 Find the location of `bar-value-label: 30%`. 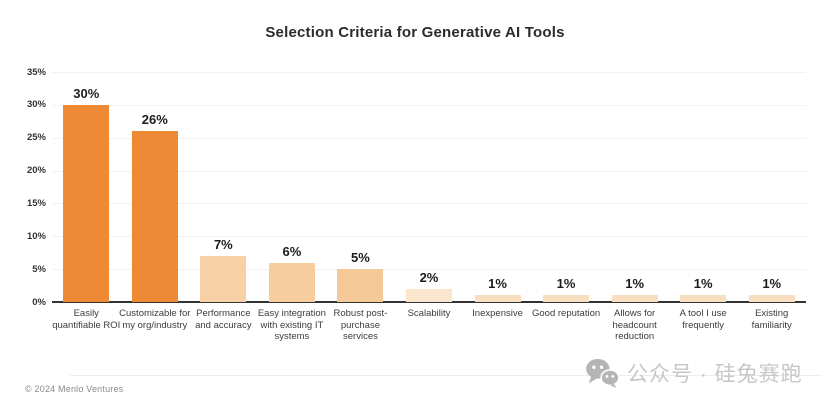

bar-value-label: 30% is located at coordinates (86, 93).